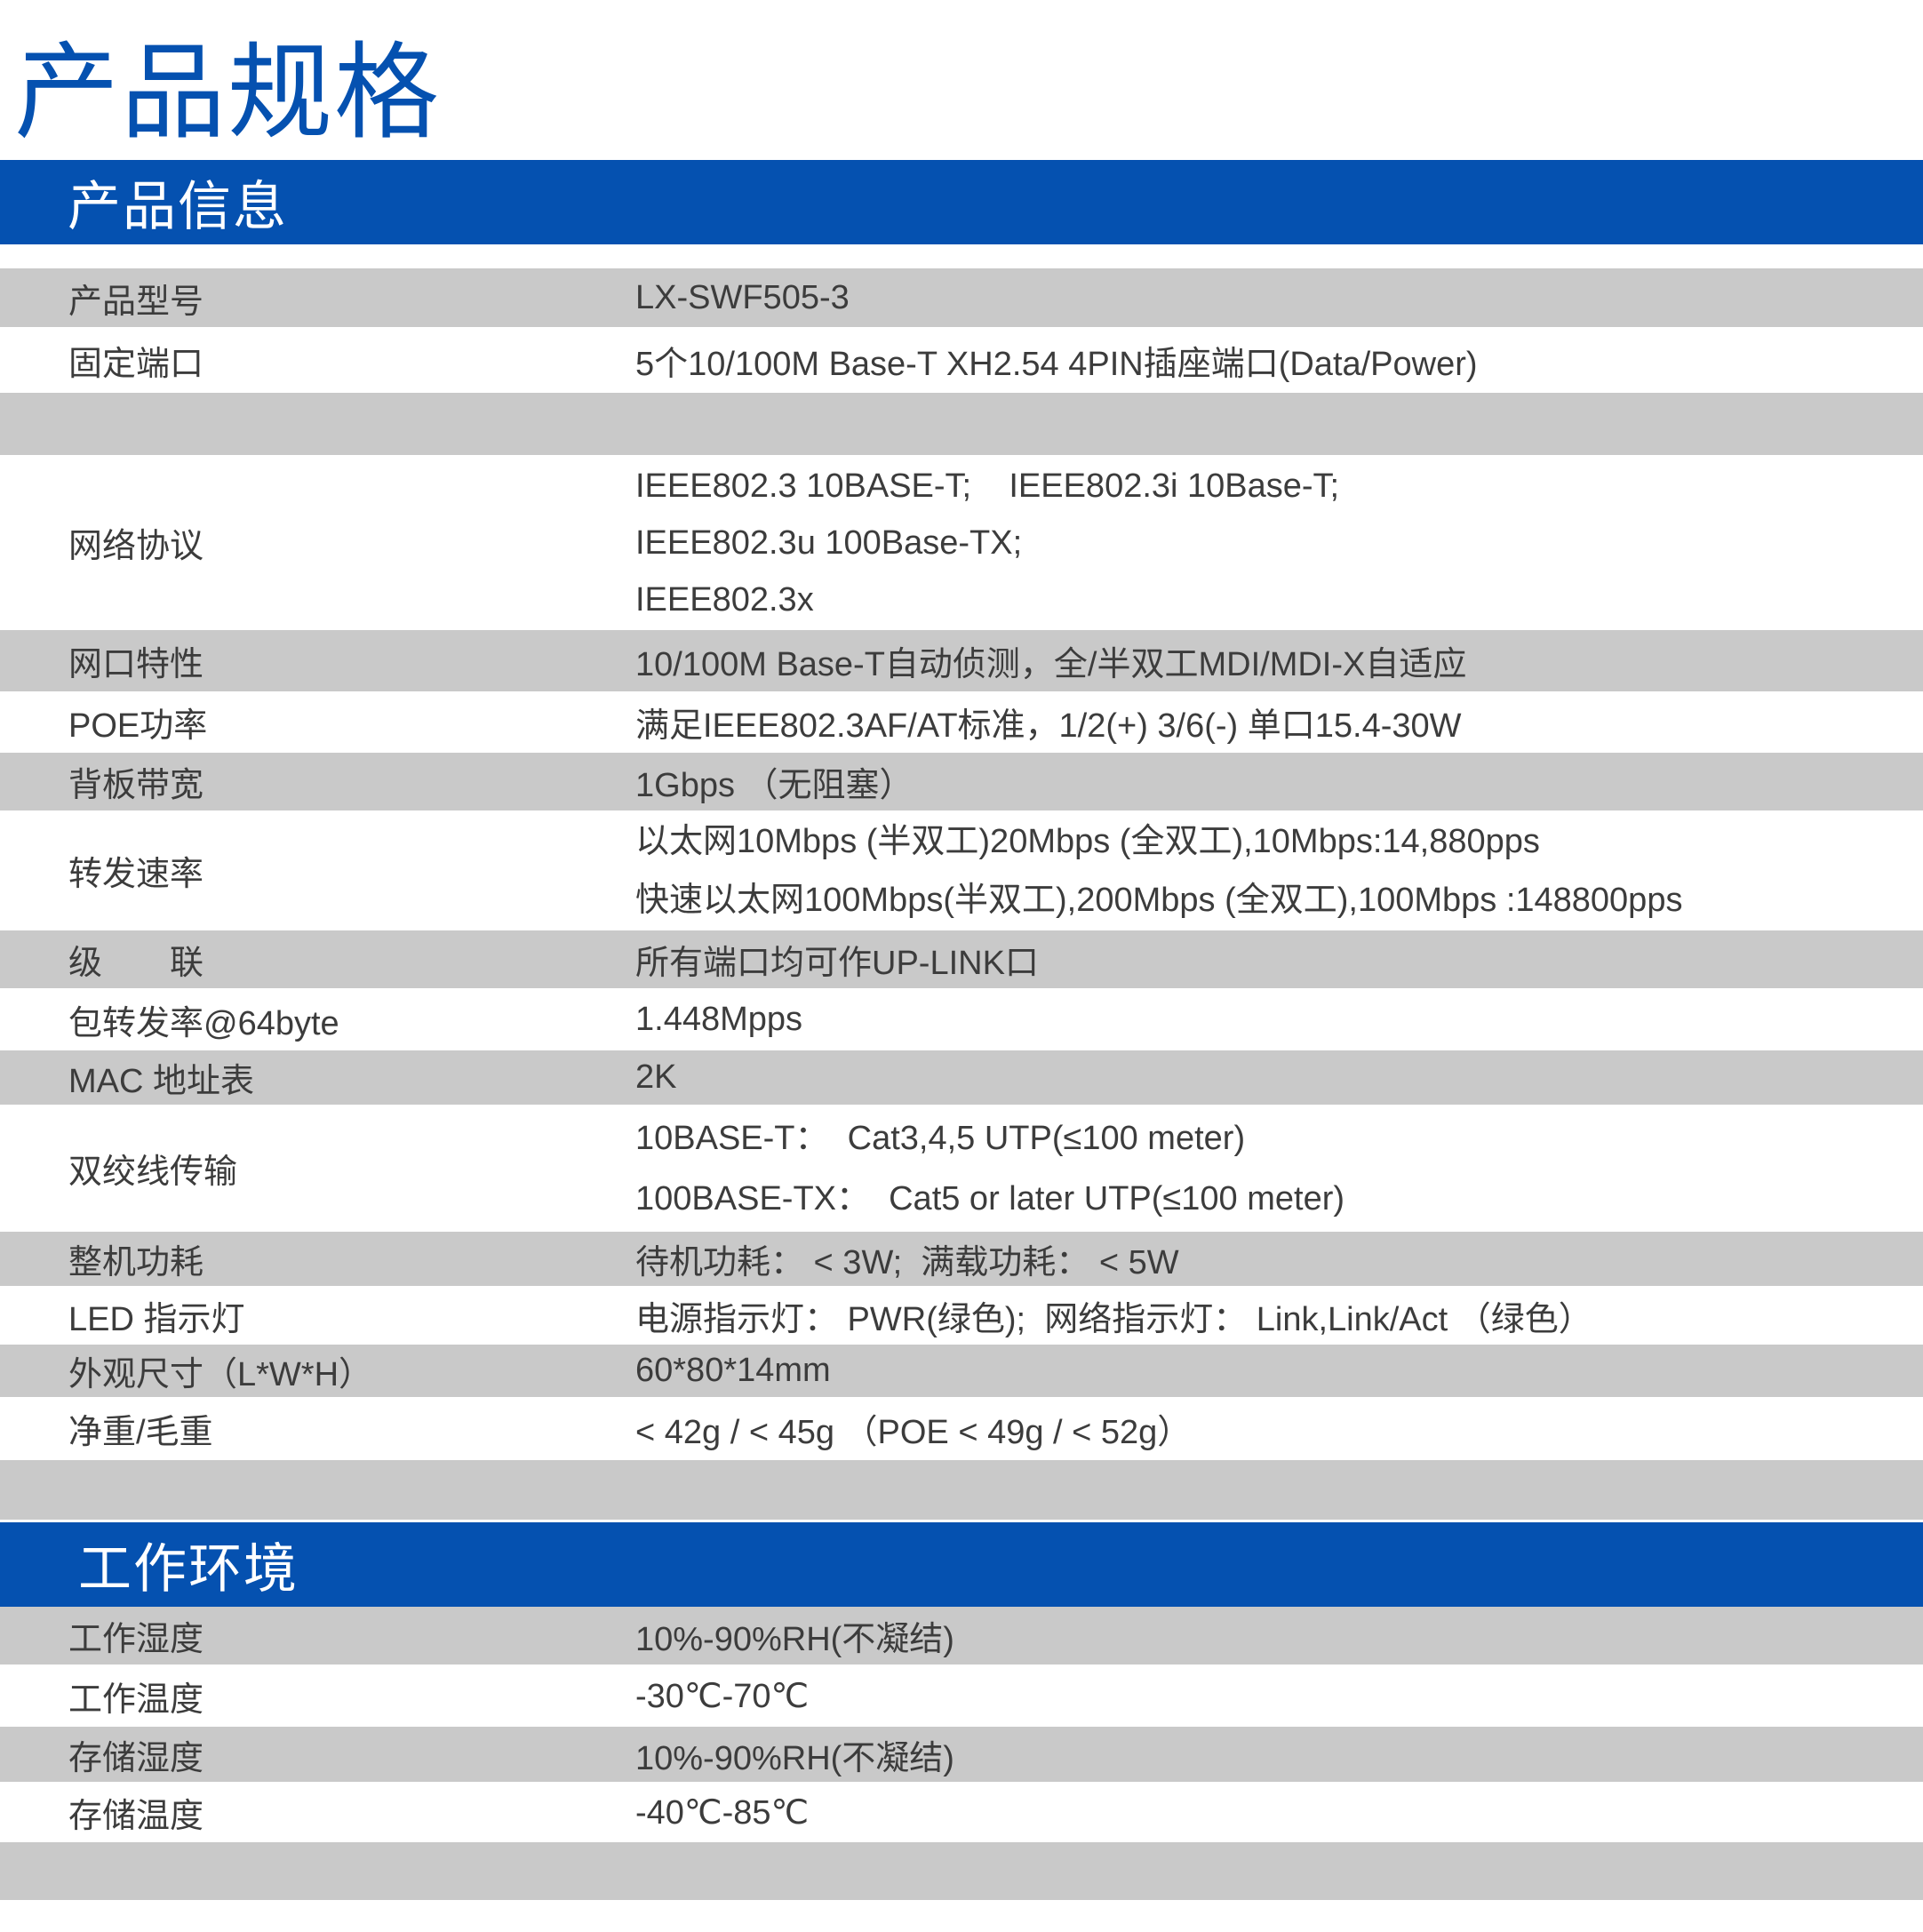 This screenshot has width=1923, height=1932. I want to click on spec-value: LX-SWF505-3, so click(742, 297).